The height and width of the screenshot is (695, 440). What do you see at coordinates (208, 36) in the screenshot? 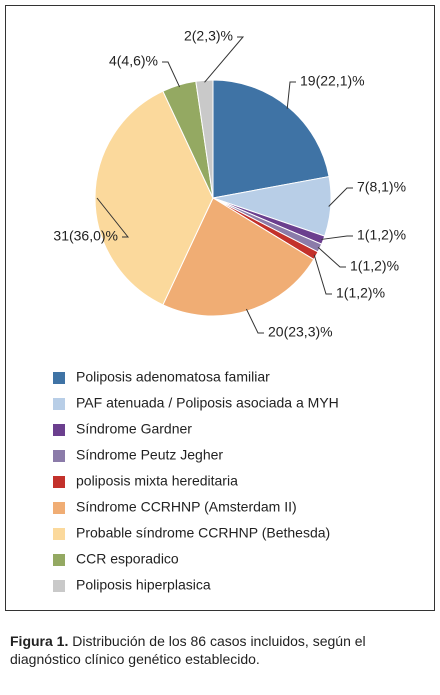
I see `data-label: 2(2,3)%` at bounding box center [208, 36].